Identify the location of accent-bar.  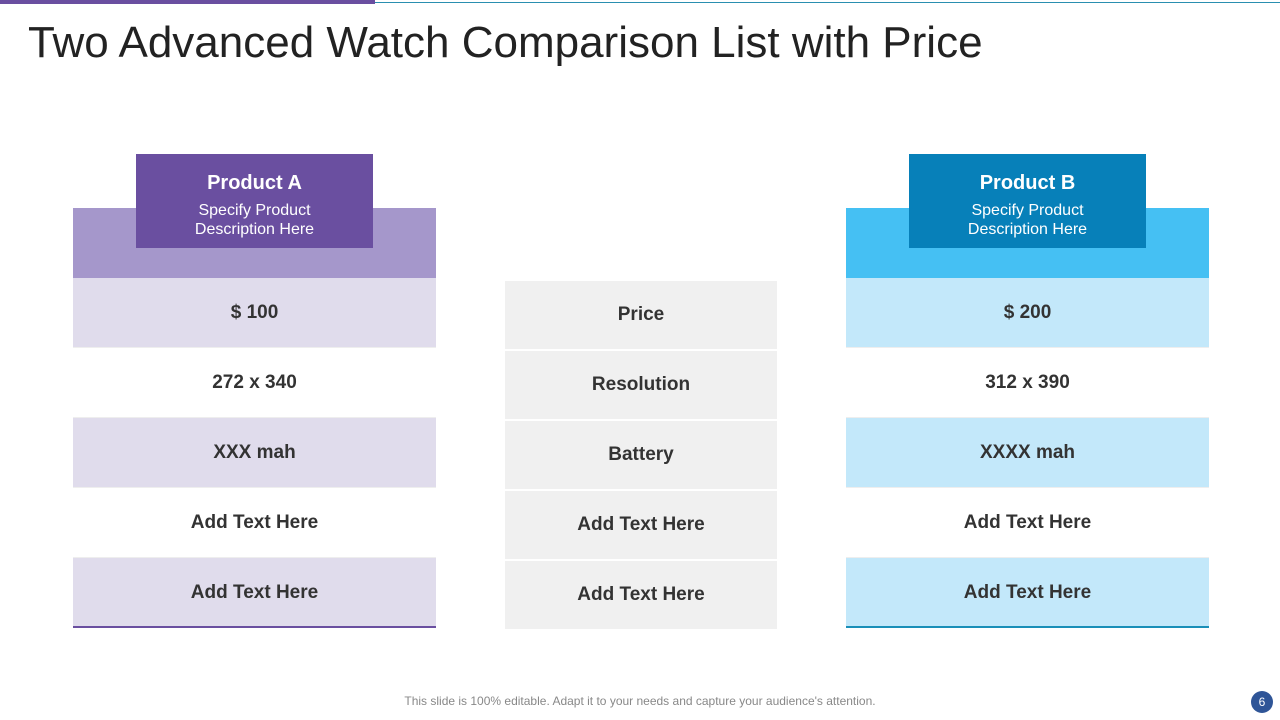
(187, 2).